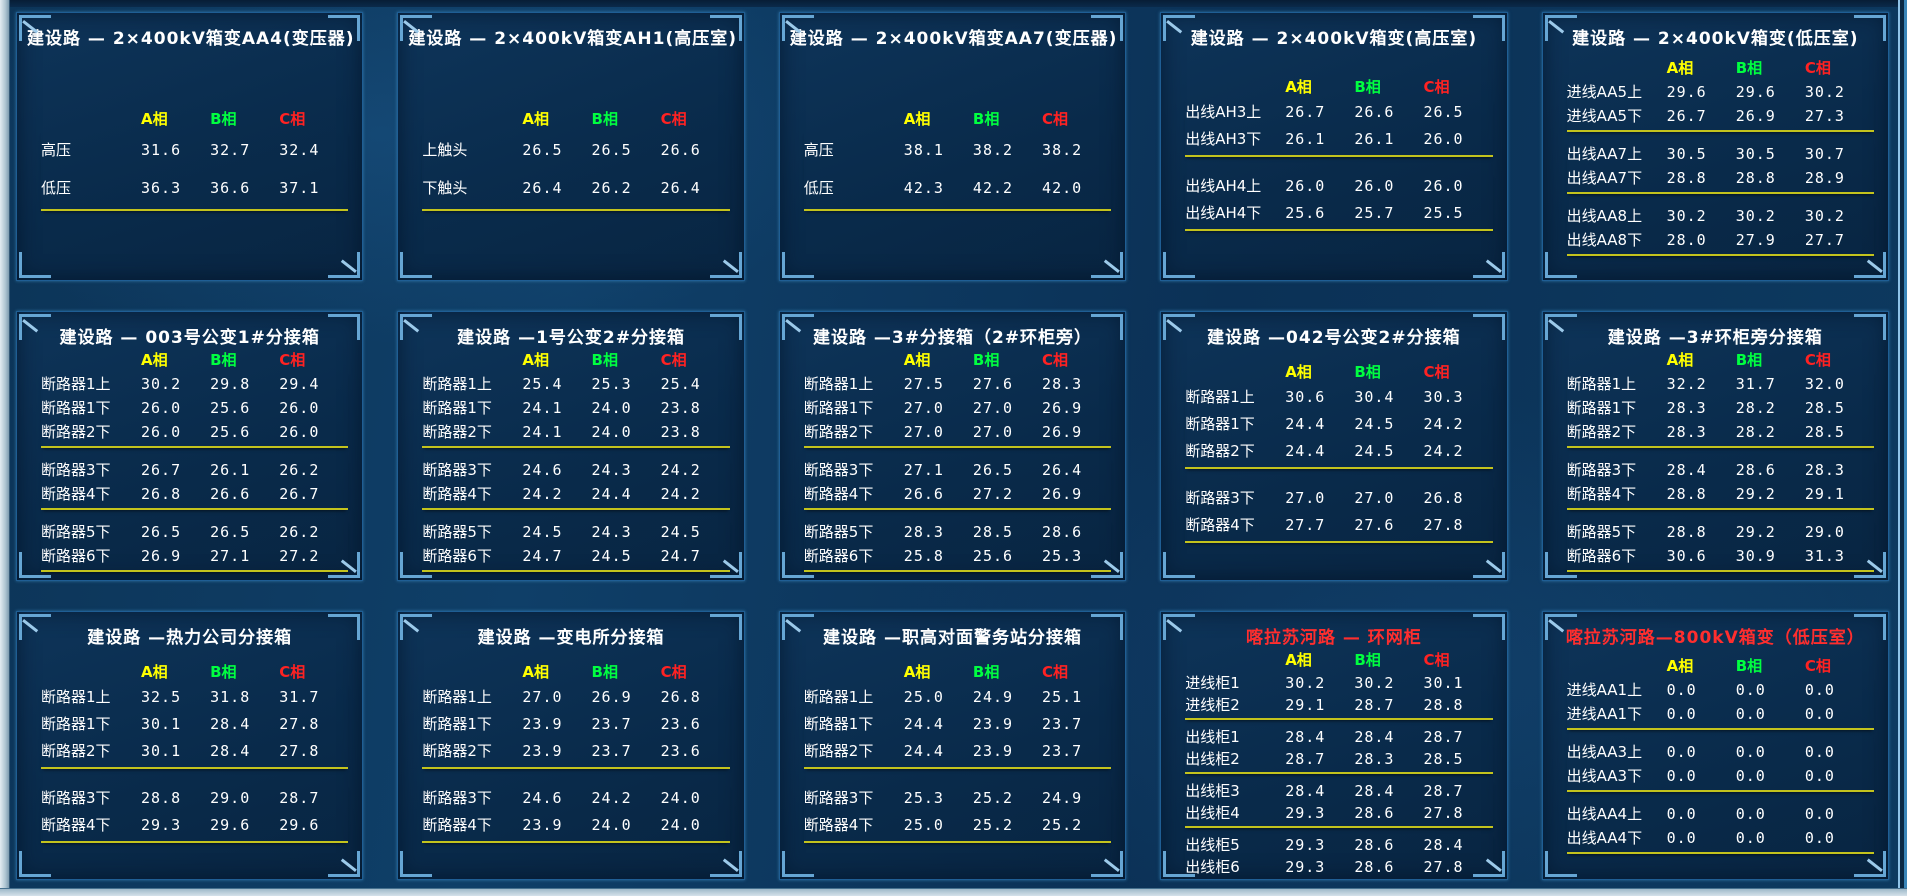 This screenshot has width=1907, height=896. Describe the element at coordinates (1338, 424) in the screenshot. I see `table-row: 断路器1下 24.4 24.5 24.2` at that location.